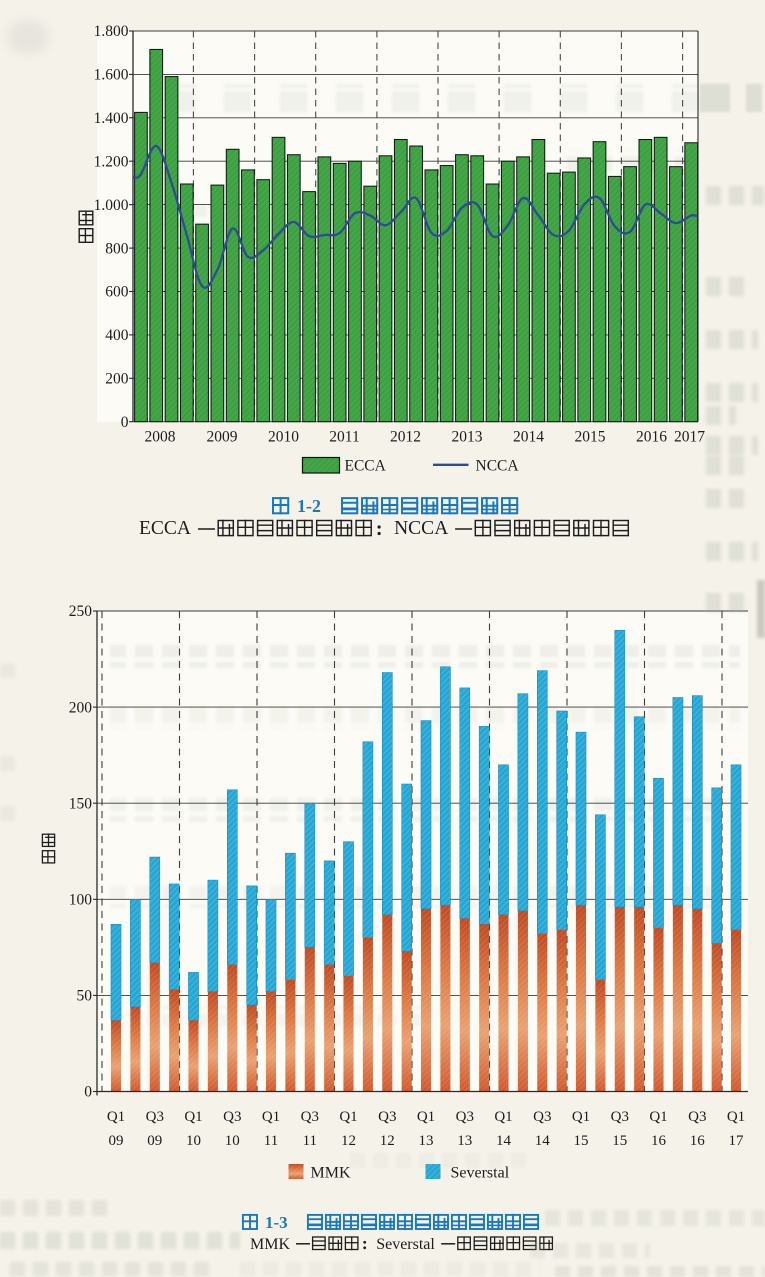 Image resolution: width=765 pixels, height=1277 pixels. Describe the element at coordinates (111, 75) in the screenshot. I see `svg-text: 1.600` at that location.